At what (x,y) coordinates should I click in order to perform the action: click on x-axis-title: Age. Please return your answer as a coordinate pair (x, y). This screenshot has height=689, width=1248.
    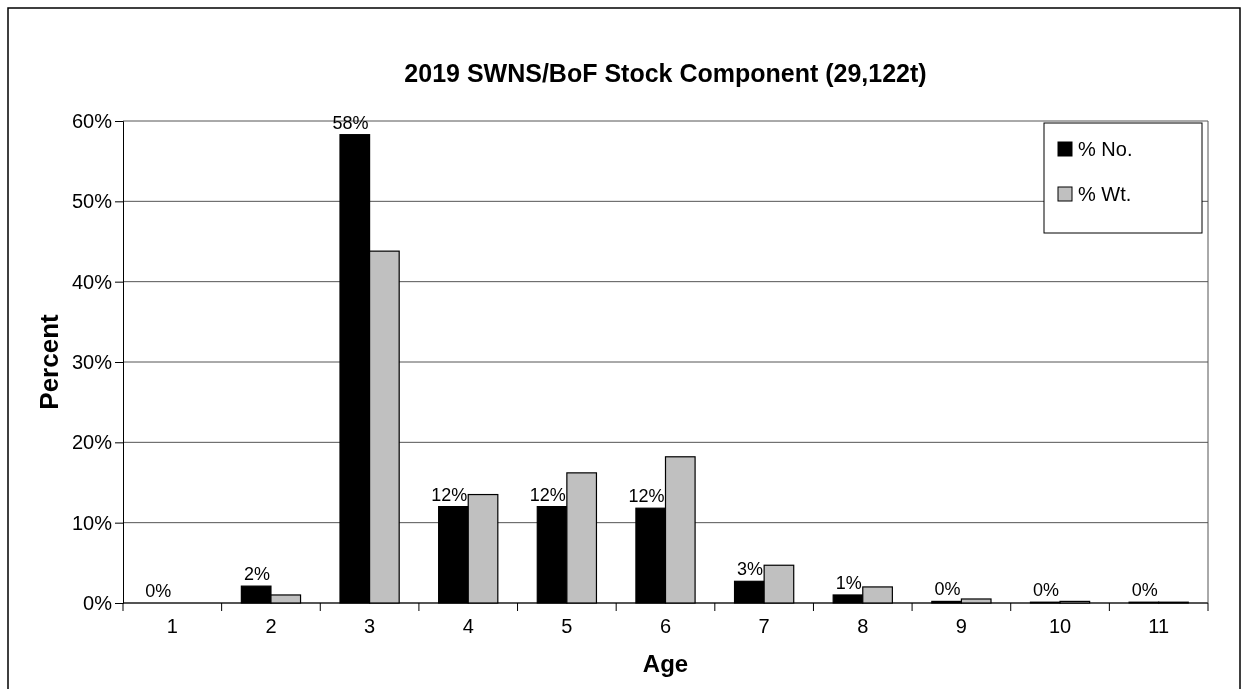
    Looking at the image, I should click on (665, 663).